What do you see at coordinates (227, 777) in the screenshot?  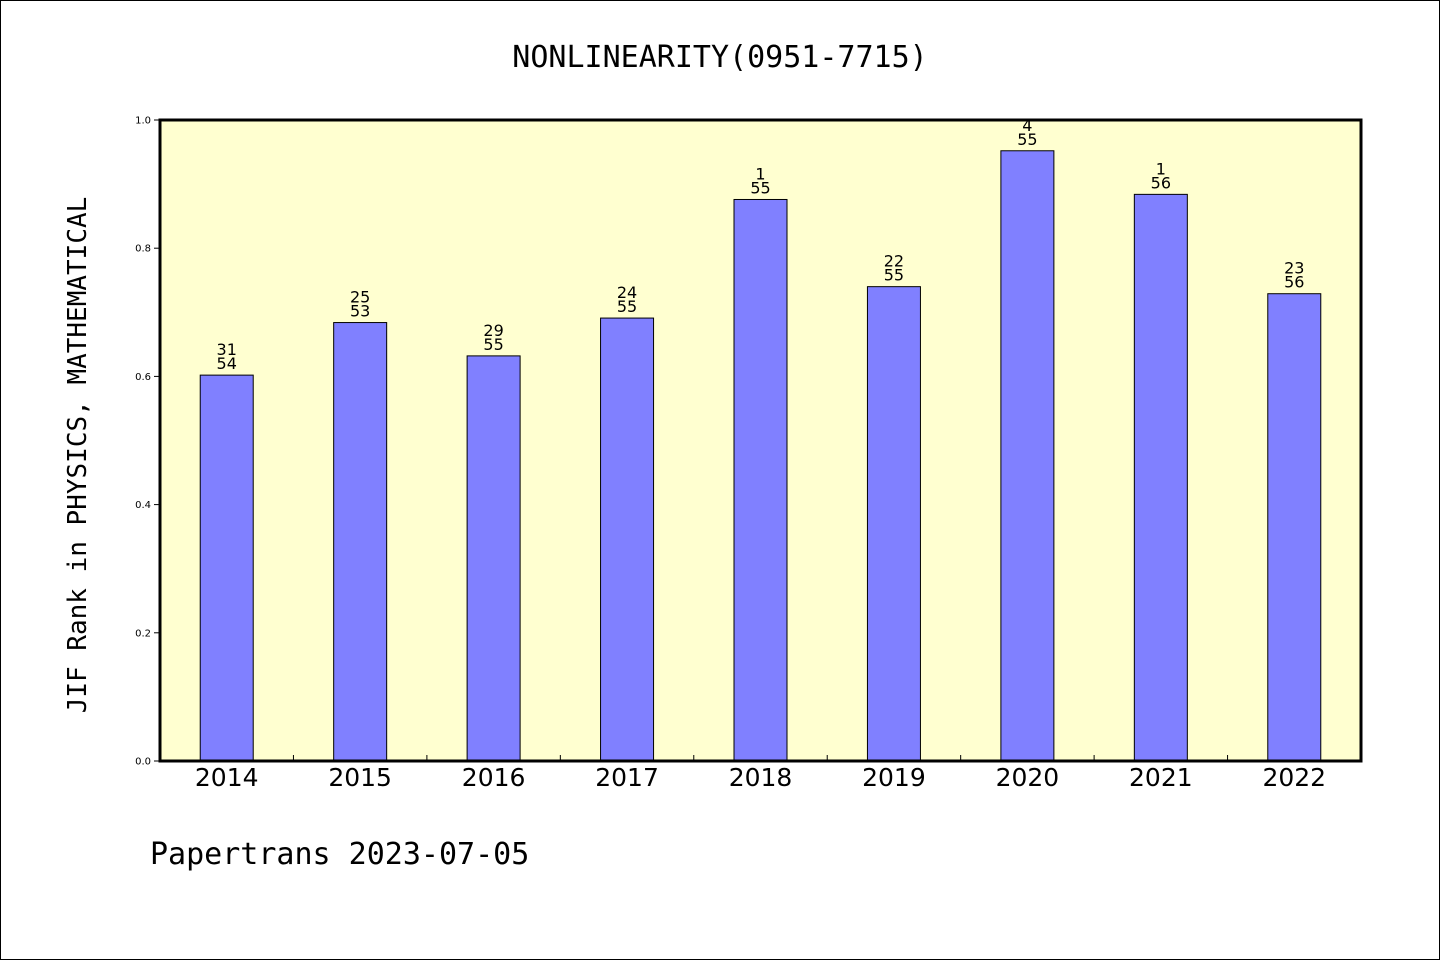 I see `x-tick-label: 2014` at bounding box center [227, 777].